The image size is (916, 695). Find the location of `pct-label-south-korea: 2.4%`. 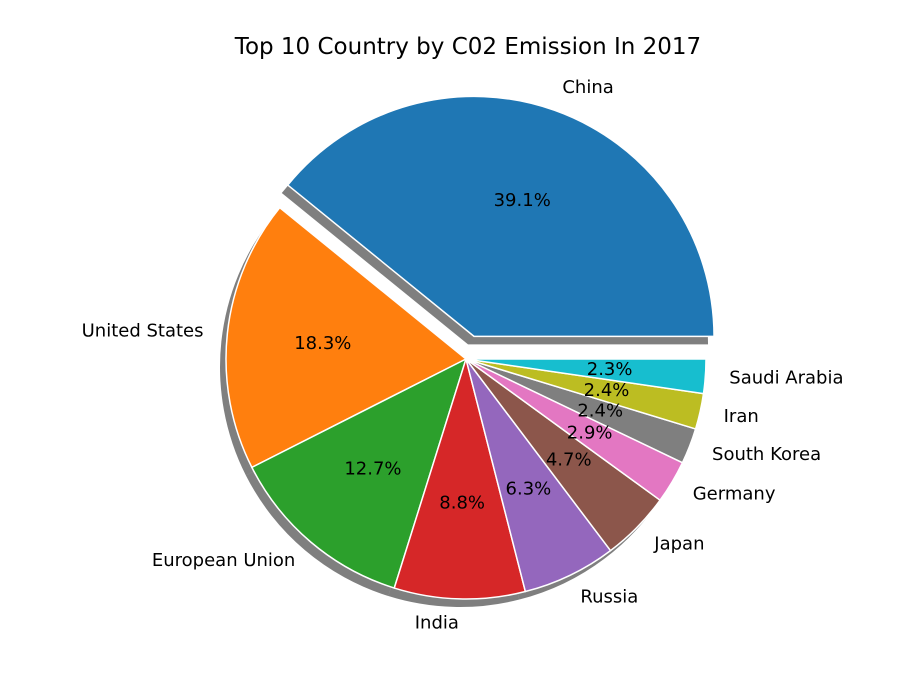

pct-label-south-korea: 2.4% is located at coordinates (600, 411).